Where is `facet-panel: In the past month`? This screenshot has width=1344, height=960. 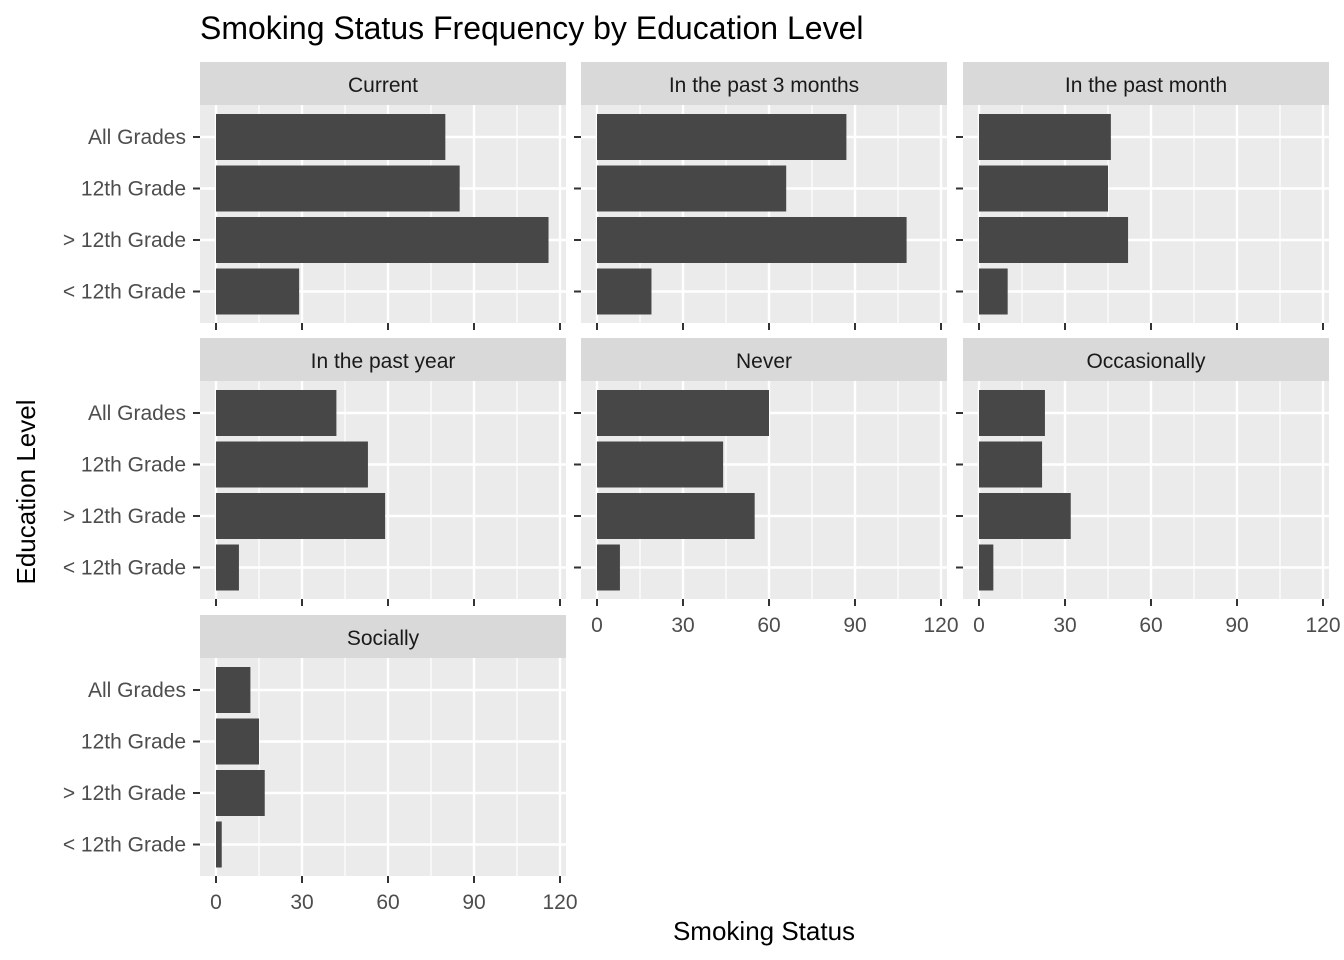 facet-panel: In the past month is located at coordinates (1142, 196).